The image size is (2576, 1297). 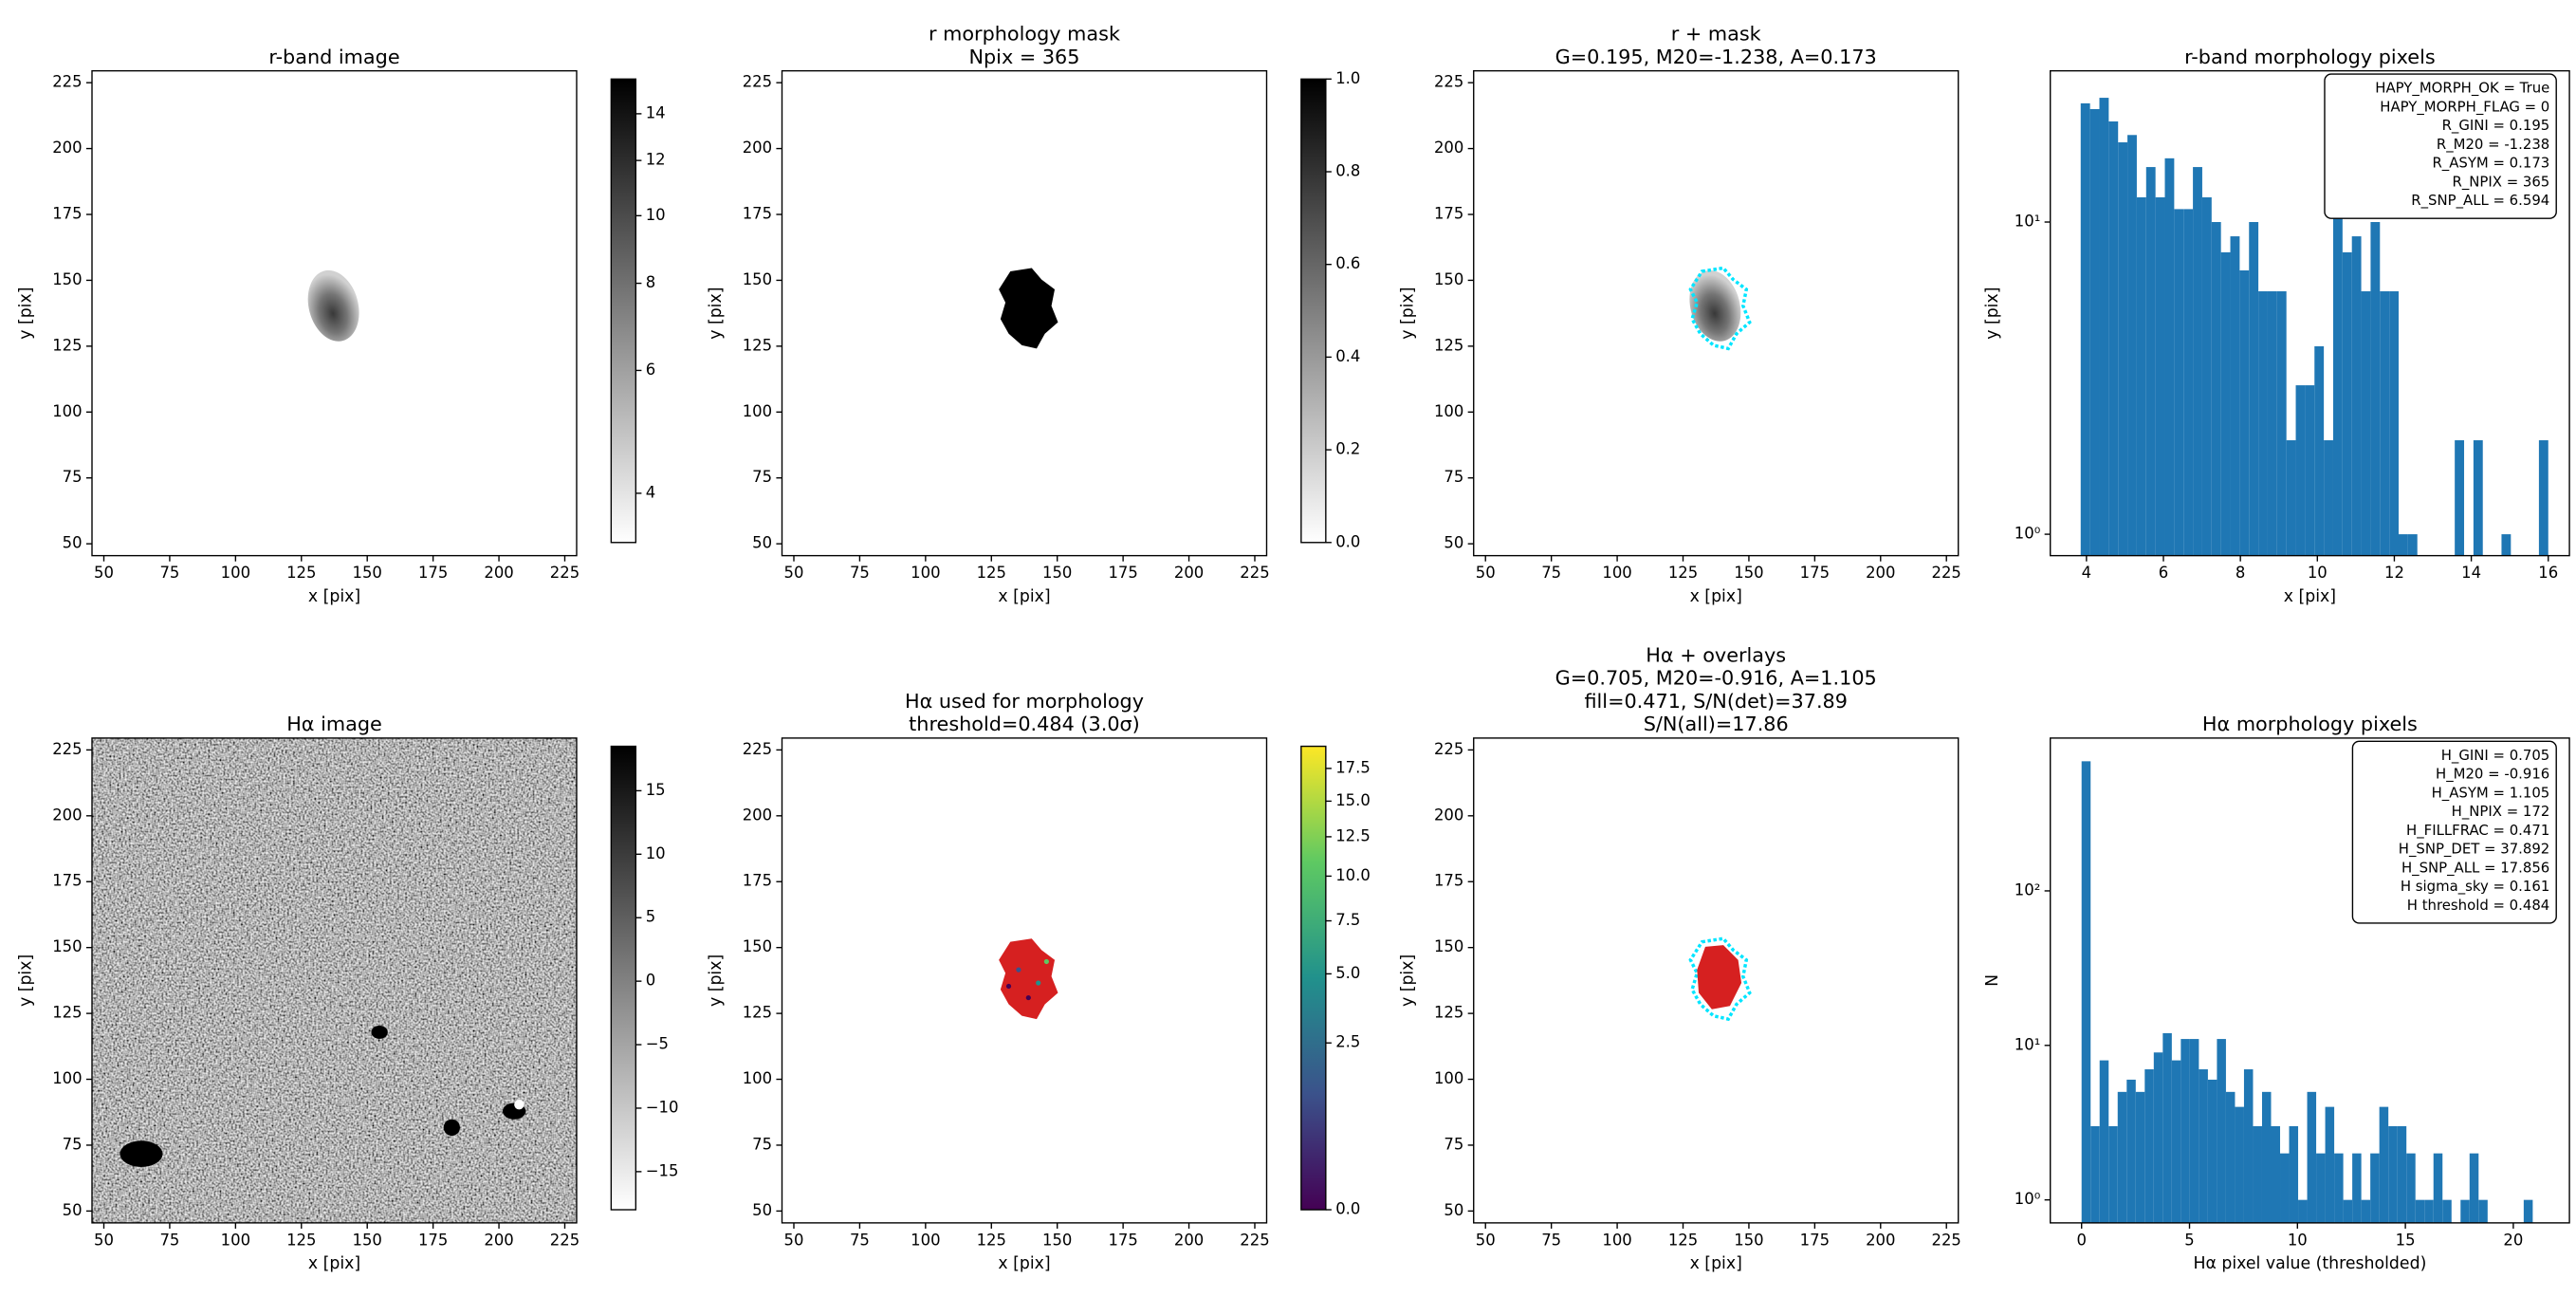 What do you see at coordinates (2406, 1240) in the screenshot?
I see `x-tick-label: 15` at bounding box center [2406, 1240].